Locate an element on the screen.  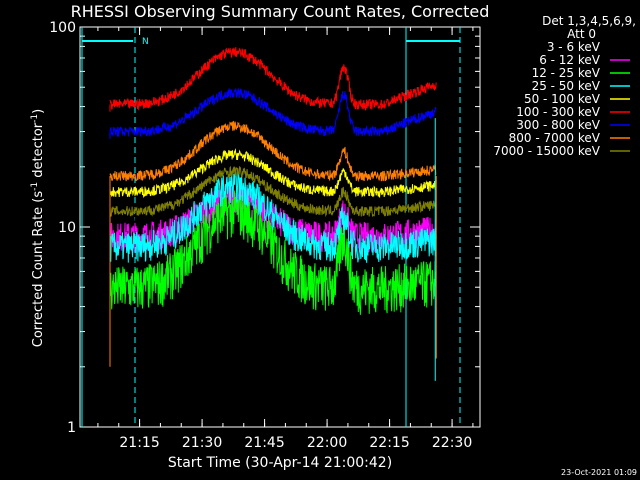
legend-entry-label: 300 - 800 keV is located at coordinates (558, 125).